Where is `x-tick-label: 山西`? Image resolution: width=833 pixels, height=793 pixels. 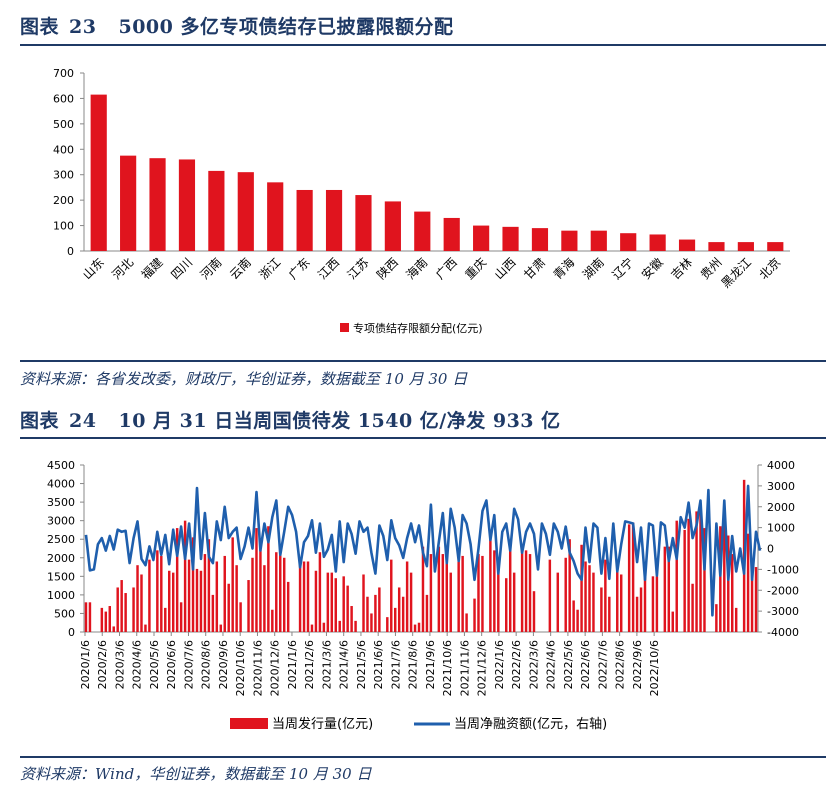 x-tick-label: 山西 is located at coordinates (505, 268).